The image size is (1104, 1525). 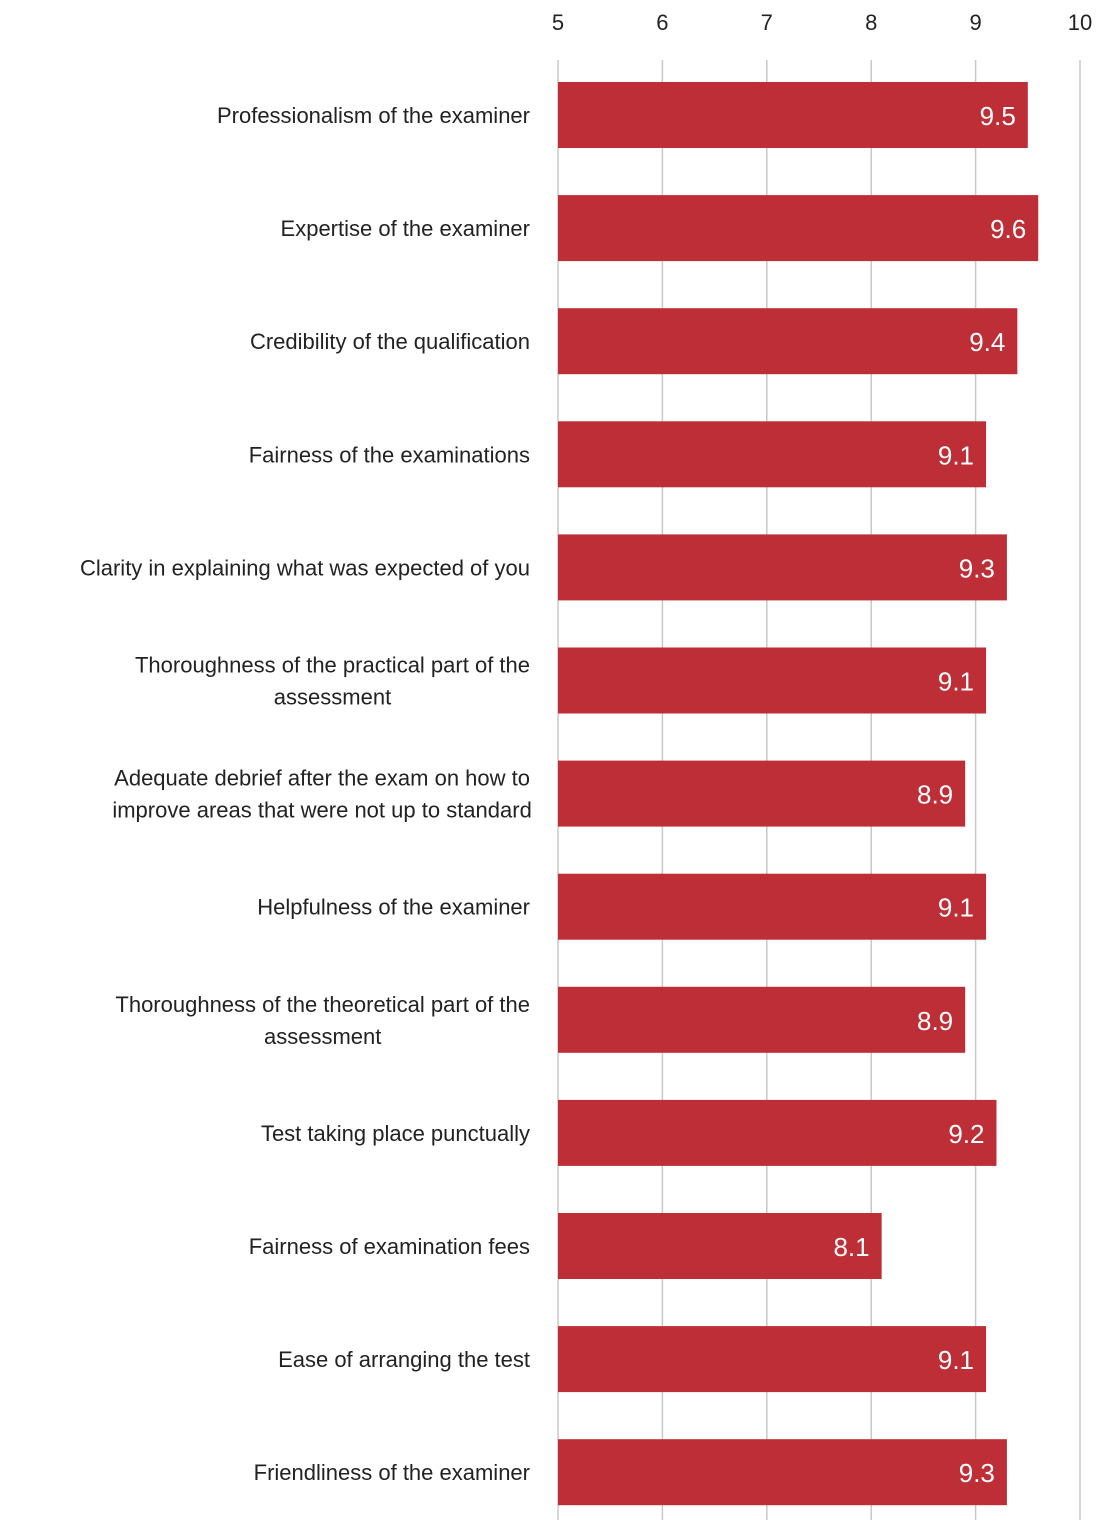 I want to click on category-label-line: Friendliness of the examiner, so click(x=392, y=1472).